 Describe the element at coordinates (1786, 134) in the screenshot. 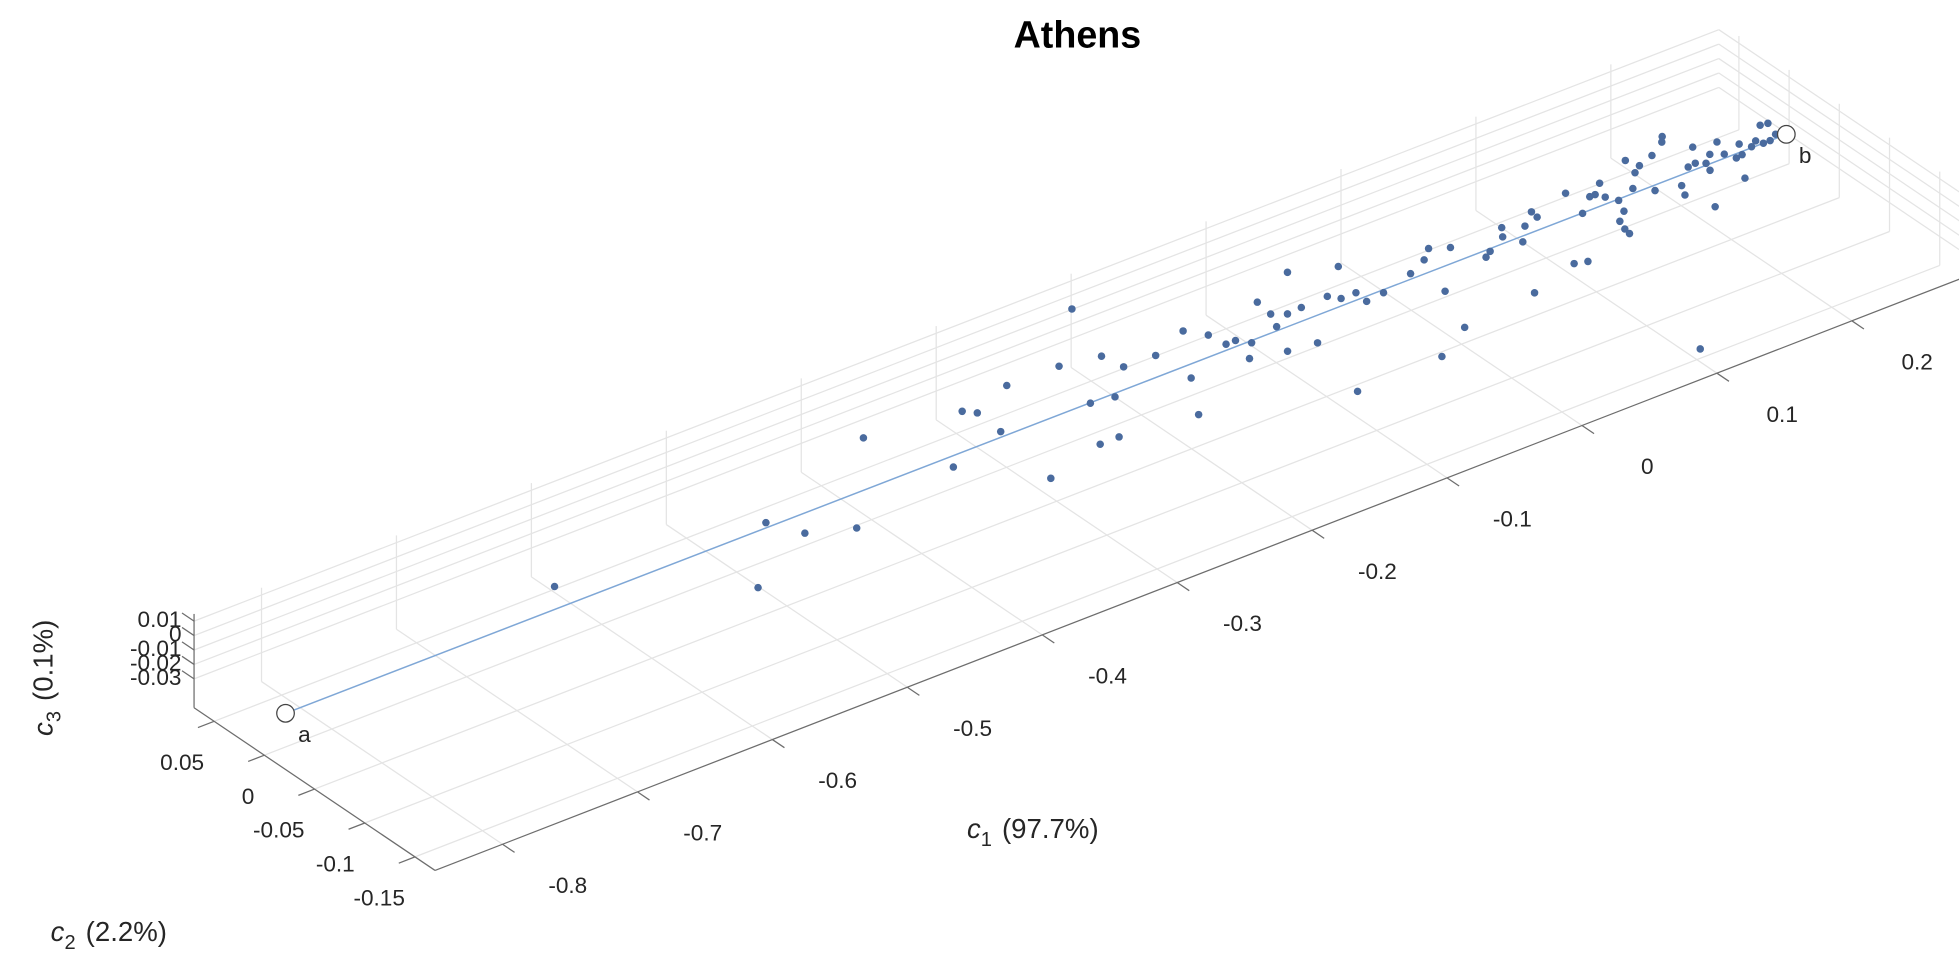

I see `endpoint-marker` at that location.